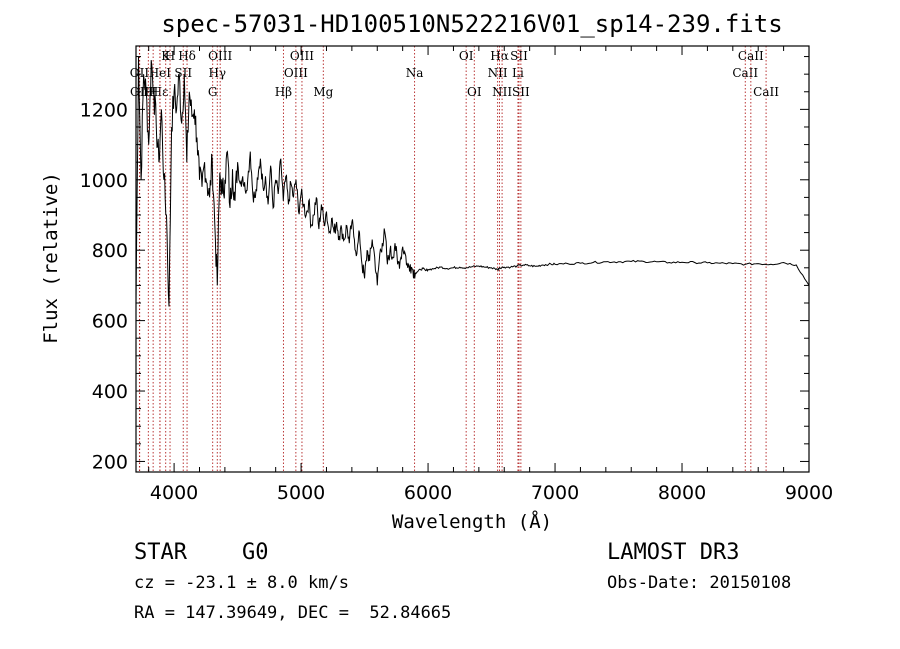 The width and height of the screenshot is (900, 649). Describe the element at coordinates (110, 322) in the screenshot. I see `y-tick-label: 600` at that location.